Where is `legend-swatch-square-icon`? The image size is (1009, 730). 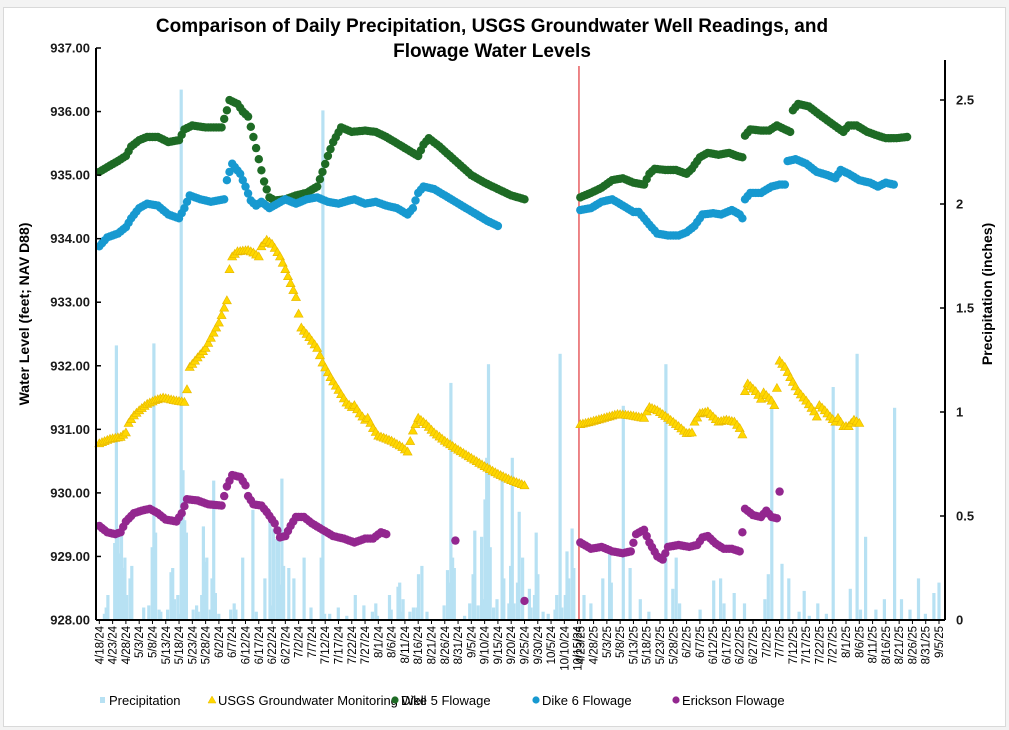
legend-swatch-square-icon is located at coordinates (102, 700).